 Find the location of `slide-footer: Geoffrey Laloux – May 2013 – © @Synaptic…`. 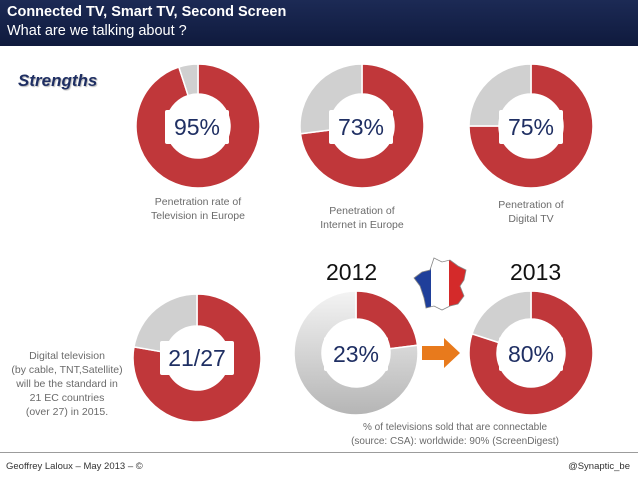

slide-footer: Geoffrey Laloux – May 2013 – © @Synaptic… is located at coordinates (319, 466).